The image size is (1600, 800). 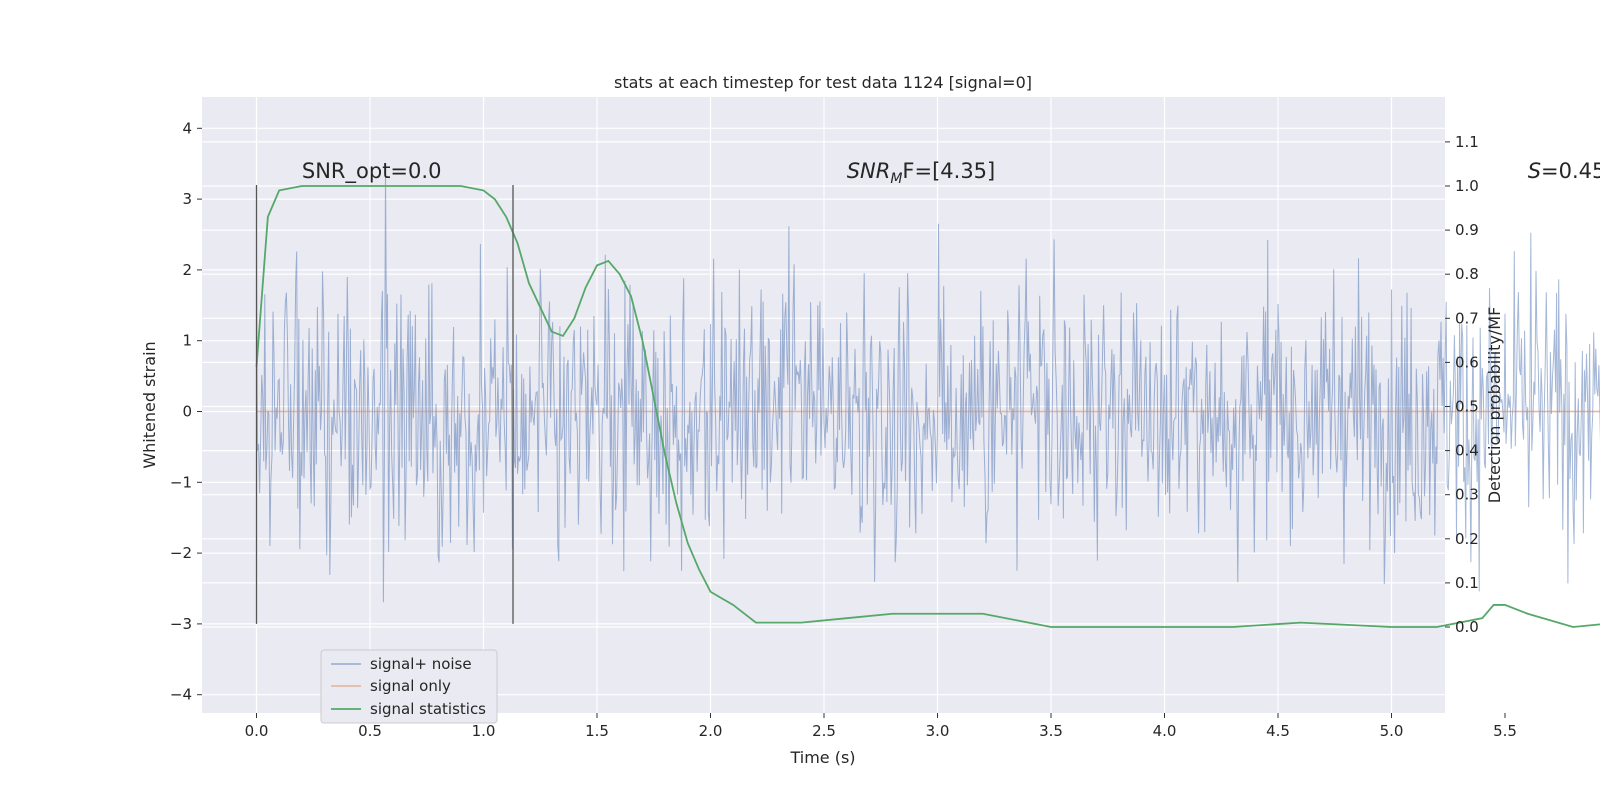 What do you see at coordinates (187, 199) in the screenshot?
I see `y-left-tick-label: 3` at bounding box center [187, 199].